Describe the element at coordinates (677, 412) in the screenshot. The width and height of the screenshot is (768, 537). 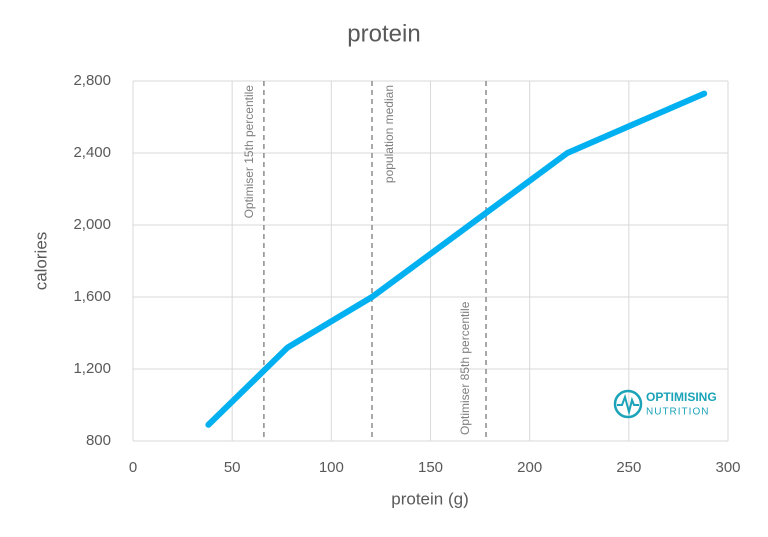
I see `logo-subtext: NUTRITION` at that location.